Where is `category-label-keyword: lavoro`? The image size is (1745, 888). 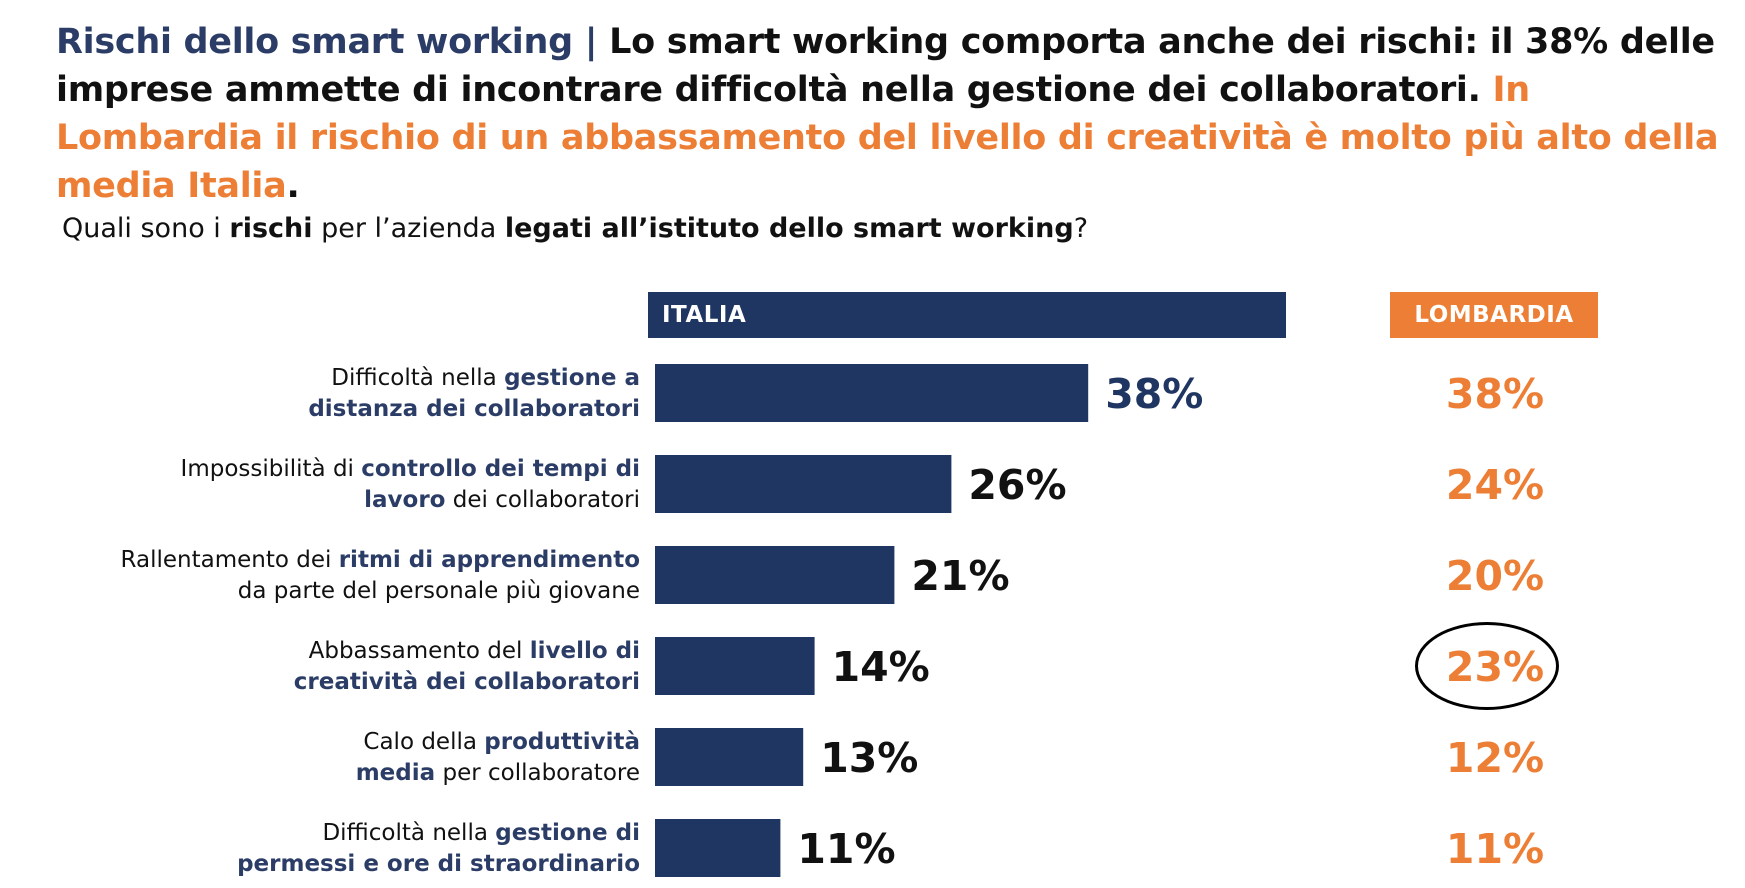 category-label-keyword: lavoro is located at coordinates (405, 500).